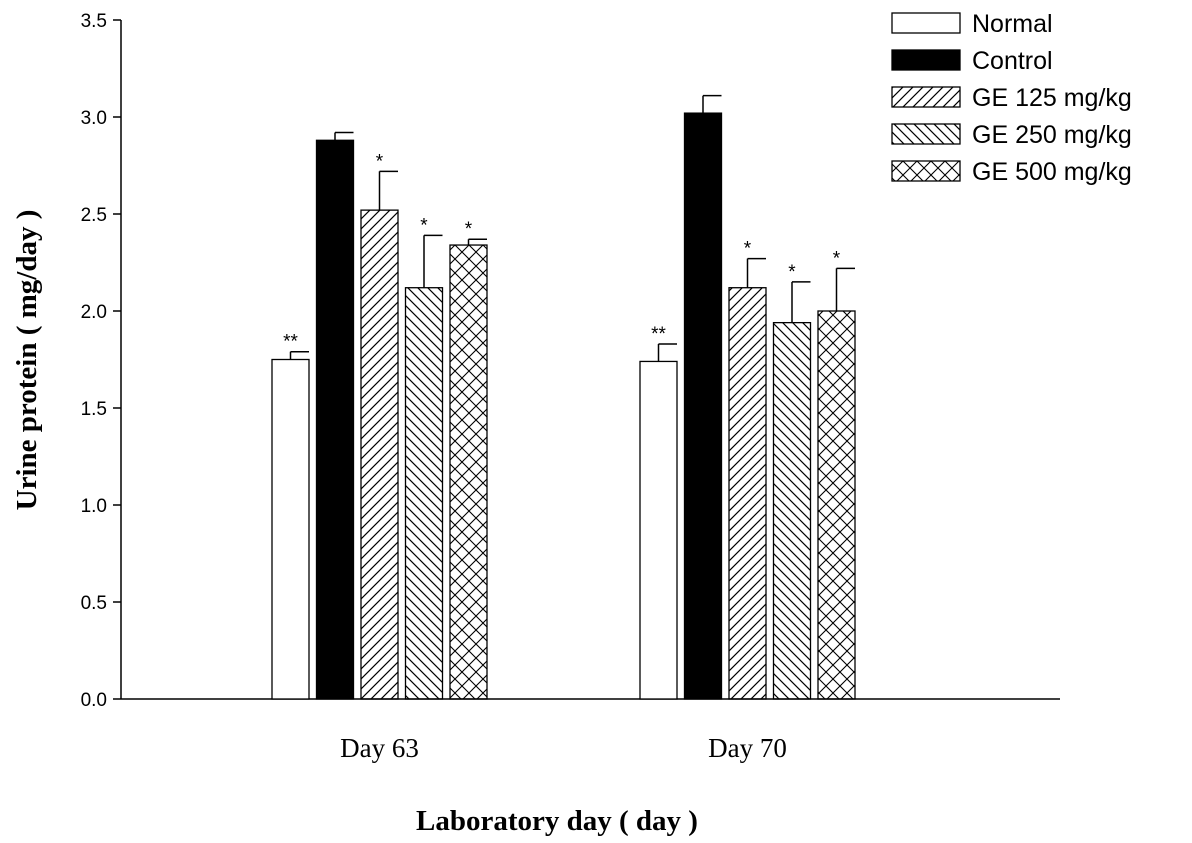  What do you see at coordinates (94, 118) in the screenshot?
I see `y-tick-label: 3.0` at bounding box center [94, 118].